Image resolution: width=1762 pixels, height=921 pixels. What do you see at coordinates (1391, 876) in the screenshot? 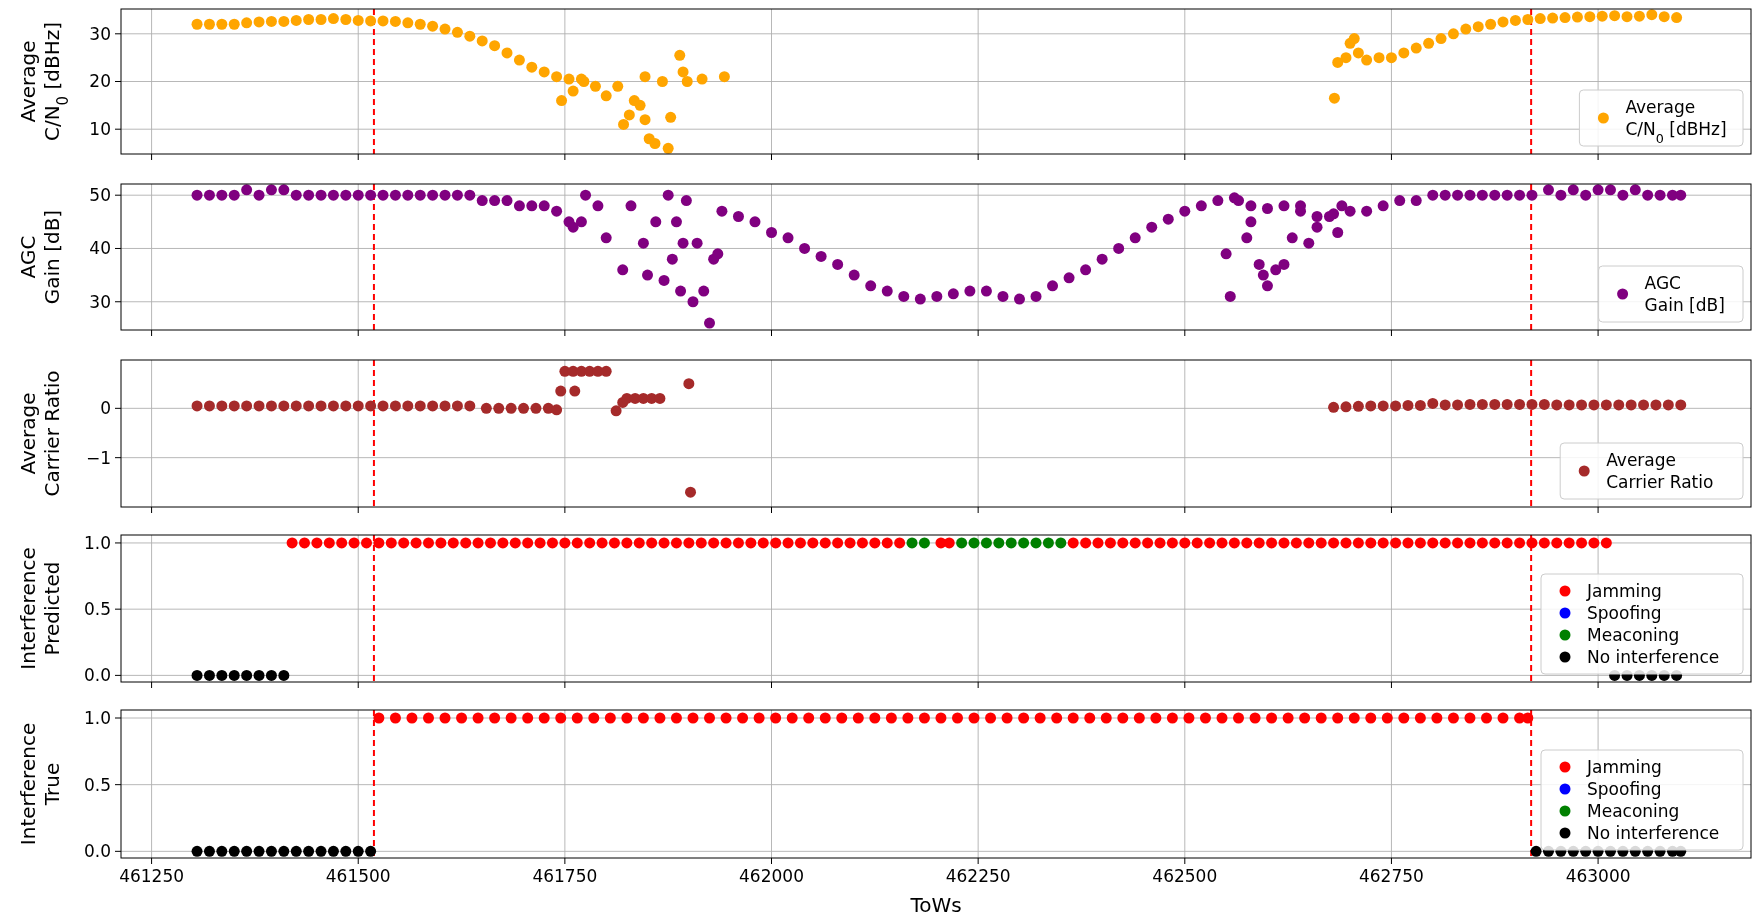
I see `x-tick-label: 462750` at bounding box center [1391, 876].